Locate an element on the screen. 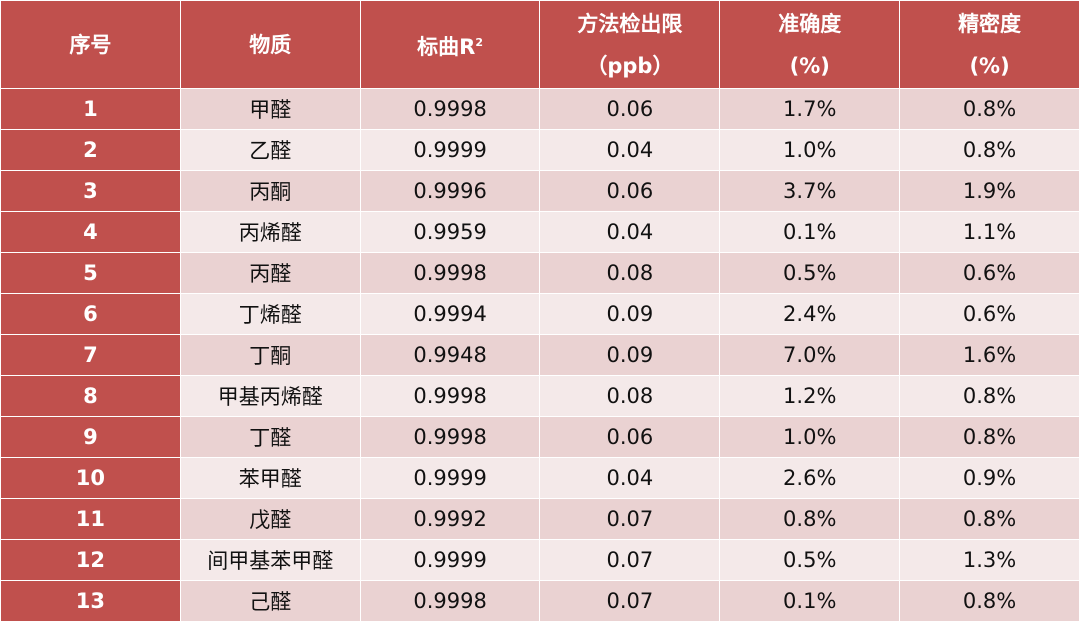  cell-substance: 苯甲醛 is located at coordinates (270, 478).